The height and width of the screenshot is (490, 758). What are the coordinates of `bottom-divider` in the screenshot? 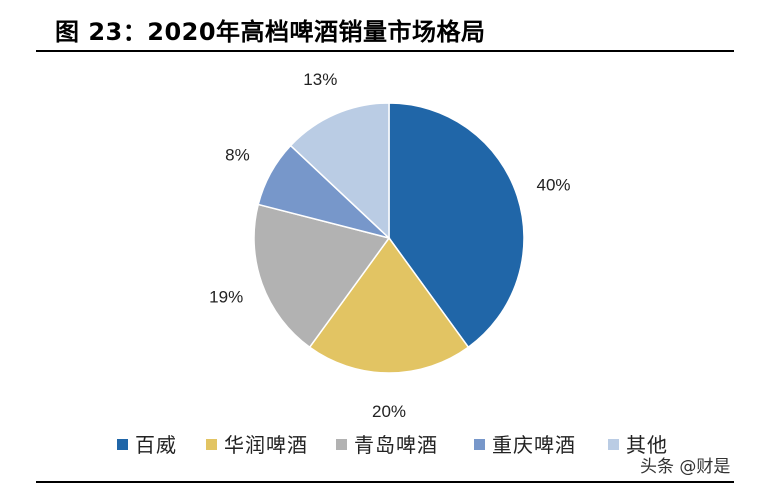 It's located at (385, 482).